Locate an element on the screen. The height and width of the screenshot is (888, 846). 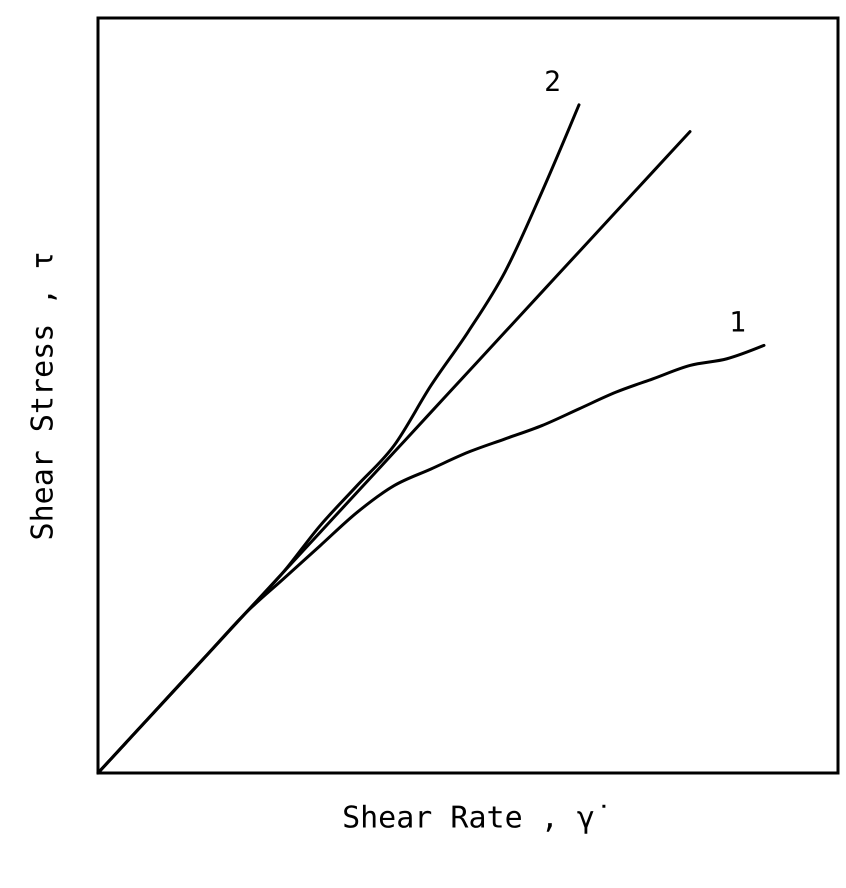
series-label: 1 is located at coordinates (737, 321).